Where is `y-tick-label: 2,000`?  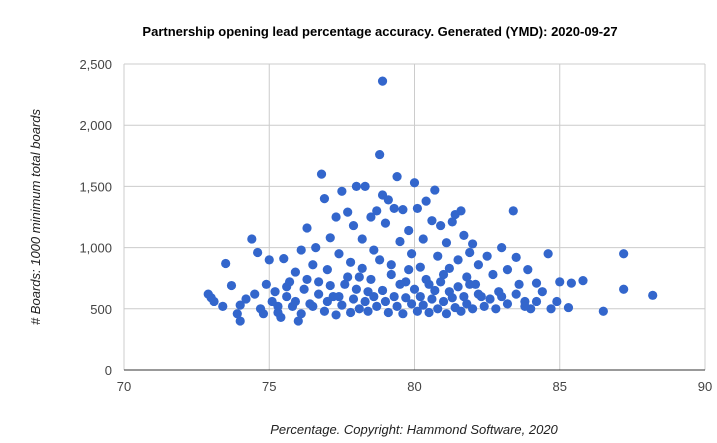
y-tick-label: 2,000 is located at coordinates (95, 125).